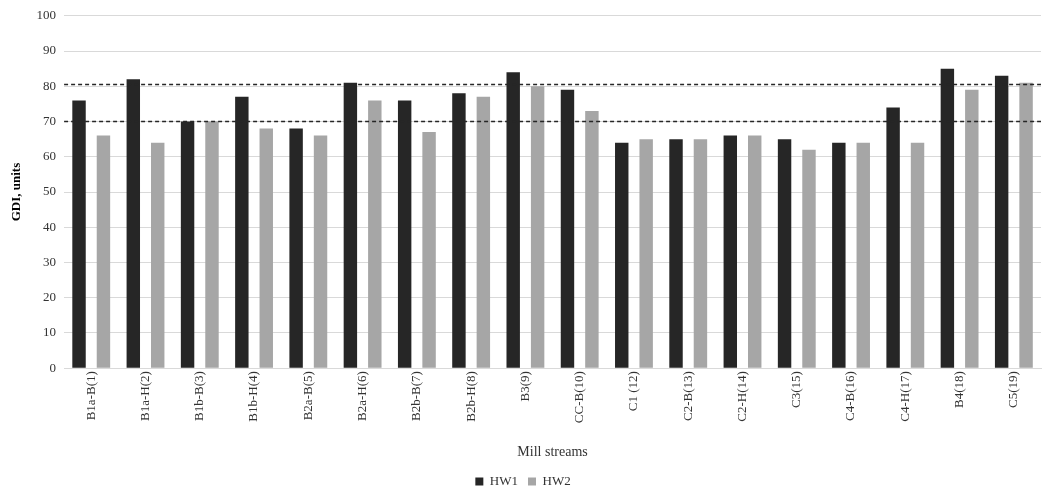 Image resolution: width=1051 pixels, height=498 pixels. What do you see at coordinates (50, 332) in the screenshot?
I see `y-tick-label: 10` at bounding box center [50, 332].